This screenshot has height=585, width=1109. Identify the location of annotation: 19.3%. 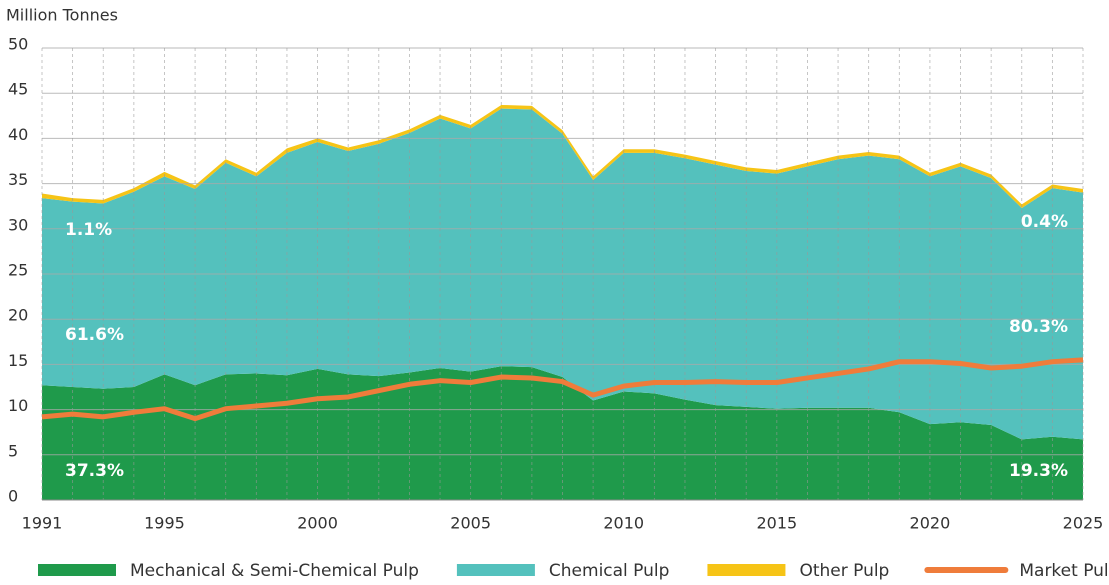
(1038, 471).